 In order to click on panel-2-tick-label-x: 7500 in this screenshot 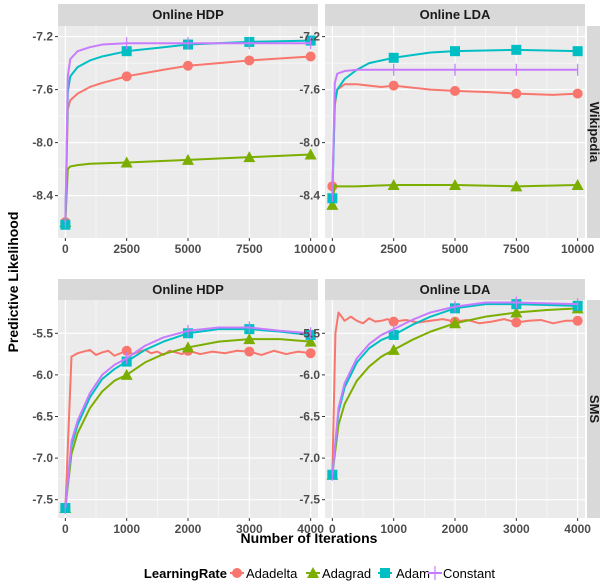, I will do `click(516, 249)`.